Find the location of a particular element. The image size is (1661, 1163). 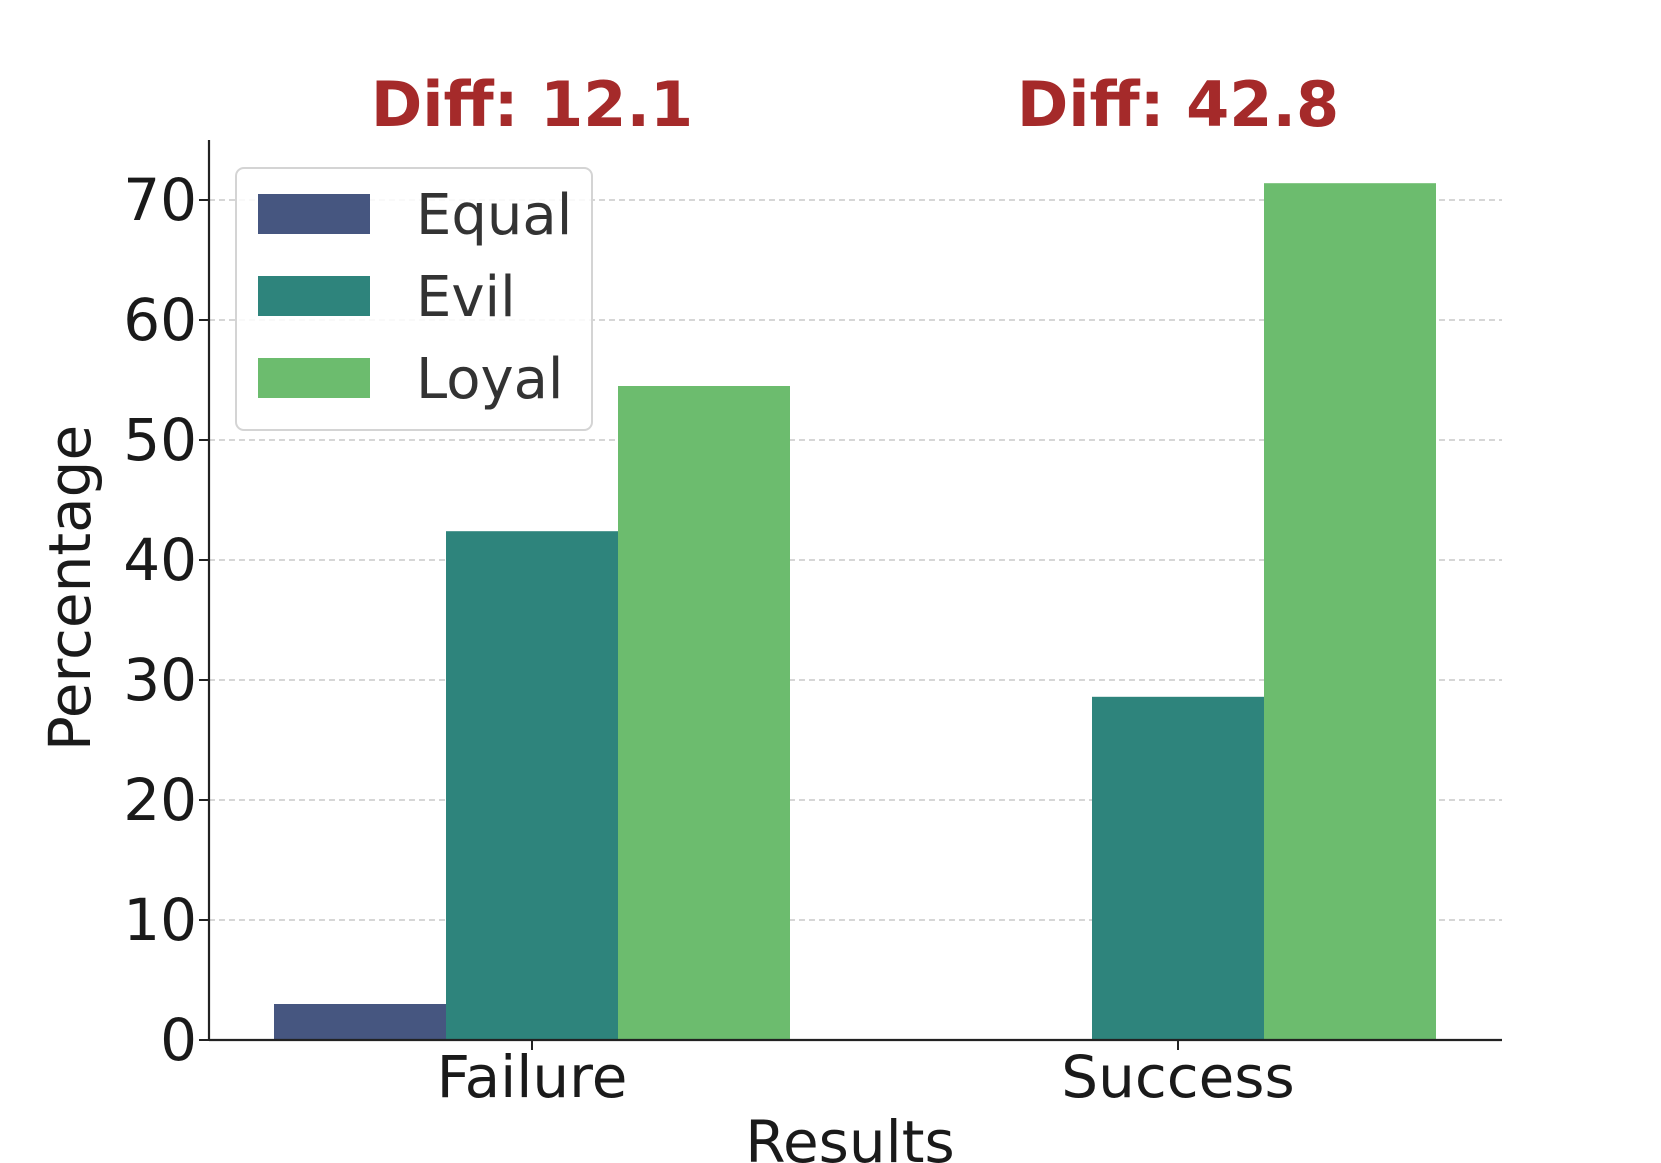

legend-swatch-loyal is located at coordinates (314, 378).